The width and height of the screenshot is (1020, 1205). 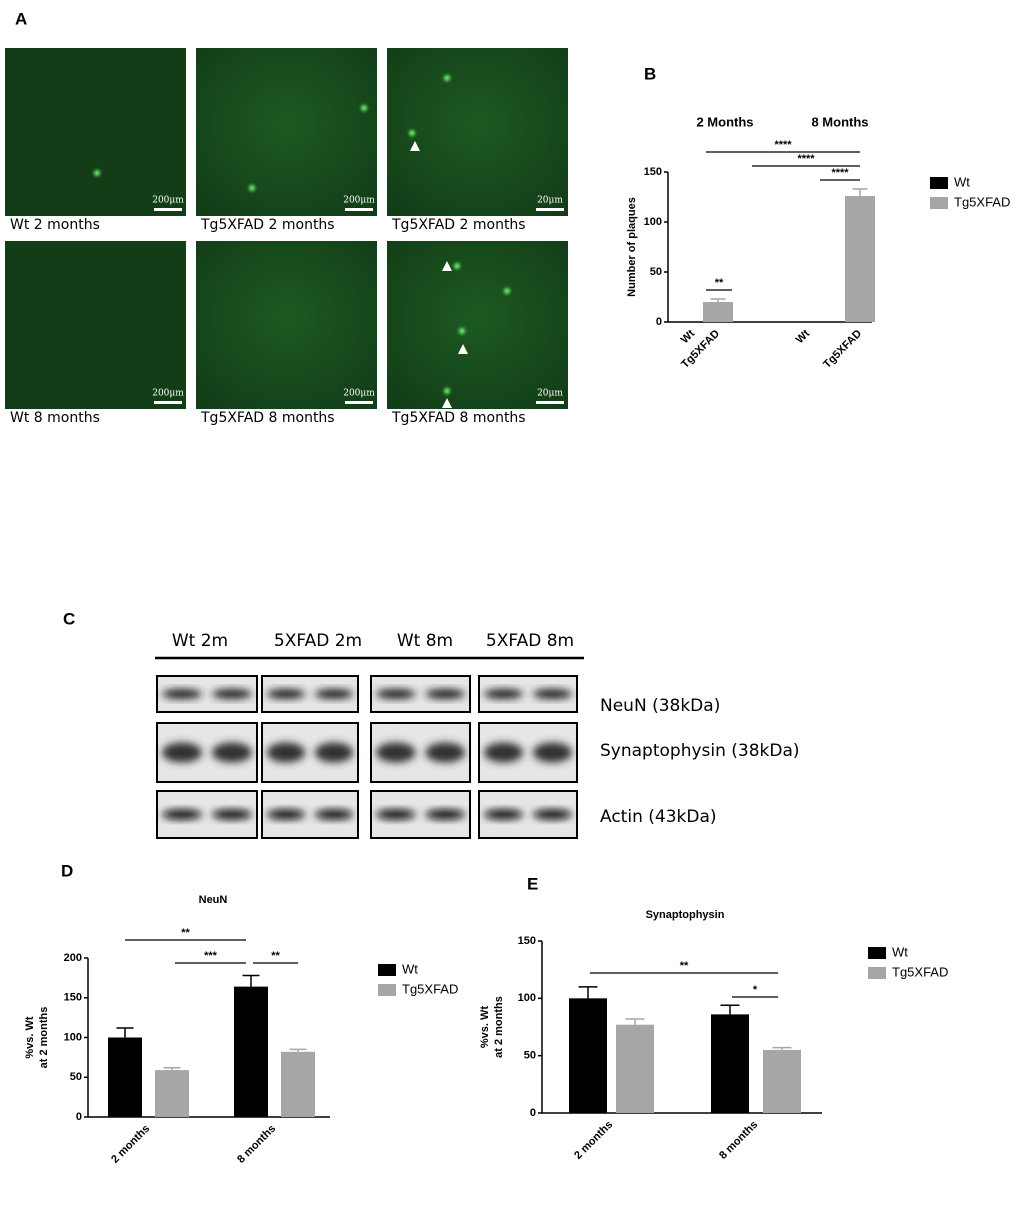 I want to click on x-tick-label: Tg5XFAD, so click(x=842, y=349).